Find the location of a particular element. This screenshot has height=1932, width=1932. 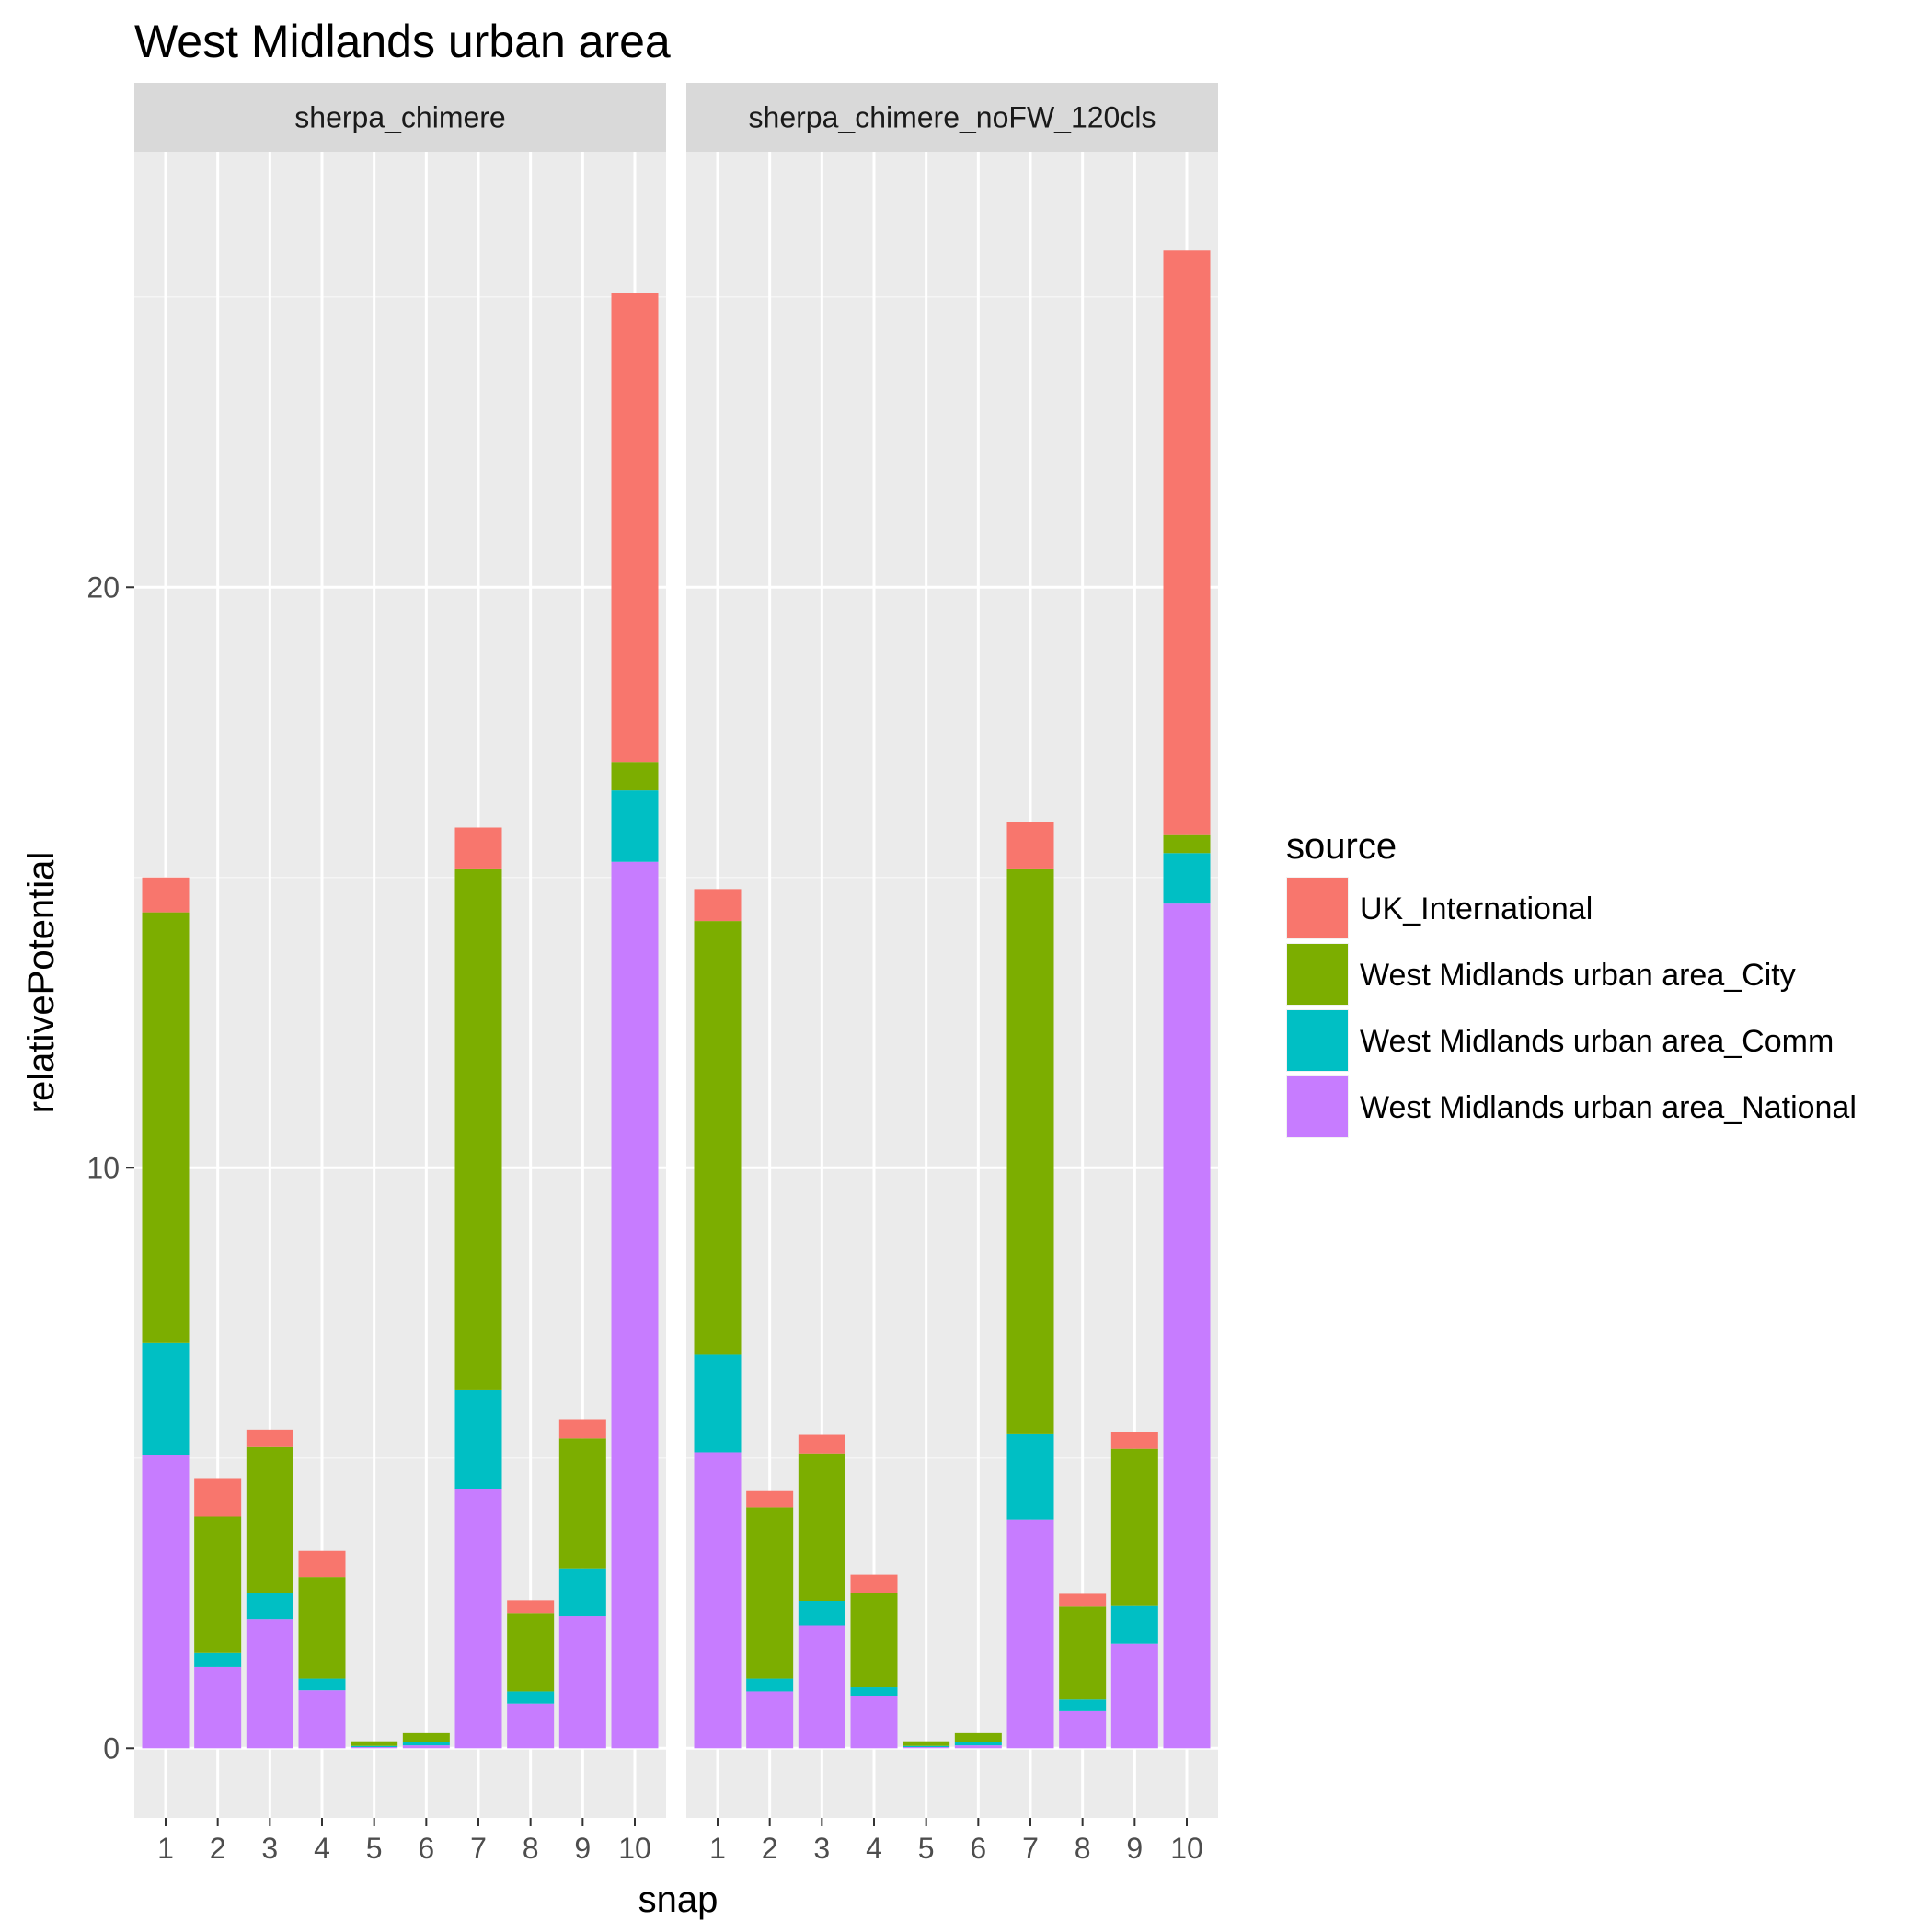

x-axis: 1 2 3 4 5 6 7 8 9 10 1 2 3 4 5 6 7 8 9 10 is located at coordinates (680, 1841).